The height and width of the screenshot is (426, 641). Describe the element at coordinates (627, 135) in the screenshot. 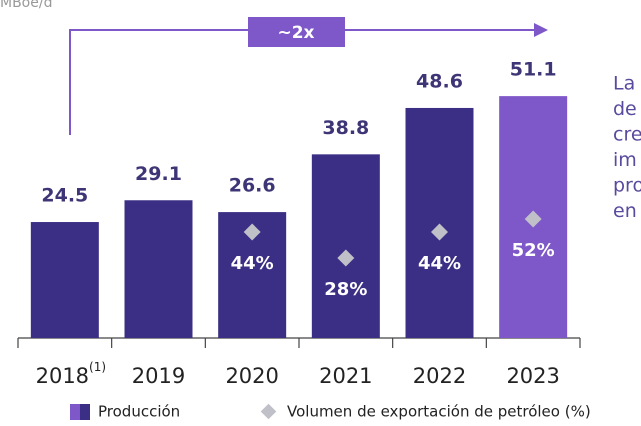

I see `side-text: cre` at that location.